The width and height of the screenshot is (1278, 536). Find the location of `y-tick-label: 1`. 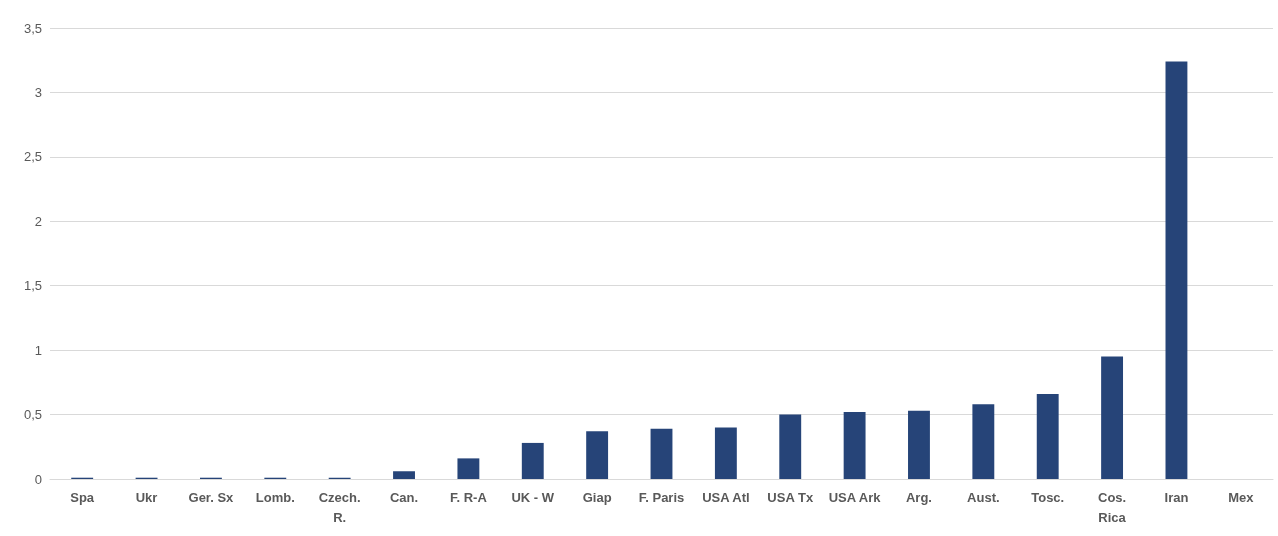

y-tick-label: 1 is located at coordinates (38, 350).